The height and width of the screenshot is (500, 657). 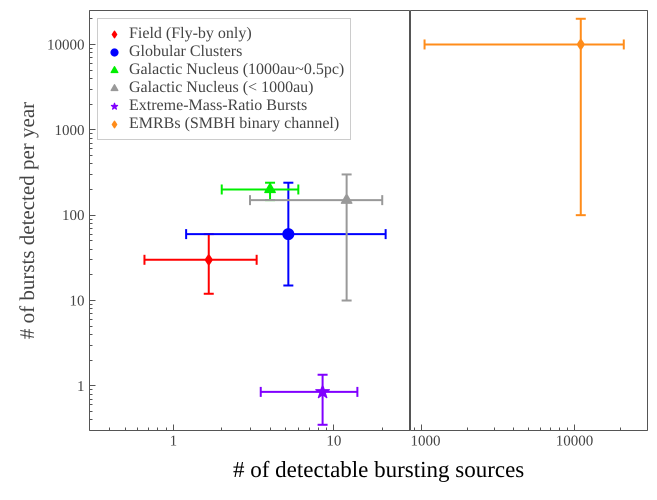 I want to click on legend-label: Galactic Nucleus (1000au~0.5pc), so click(x=236, y=70).